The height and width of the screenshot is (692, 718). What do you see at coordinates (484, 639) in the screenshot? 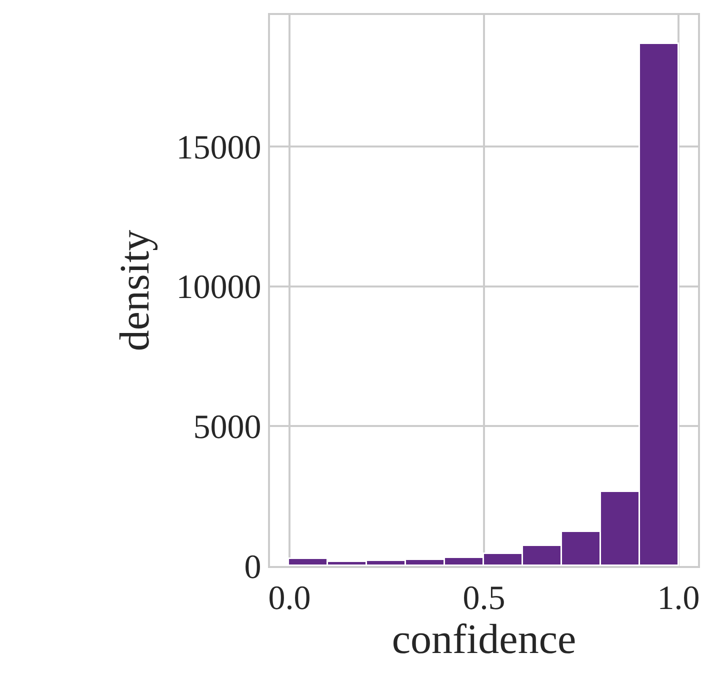
I see `x-axis-title: confidence` at bounding box center [484, 639].